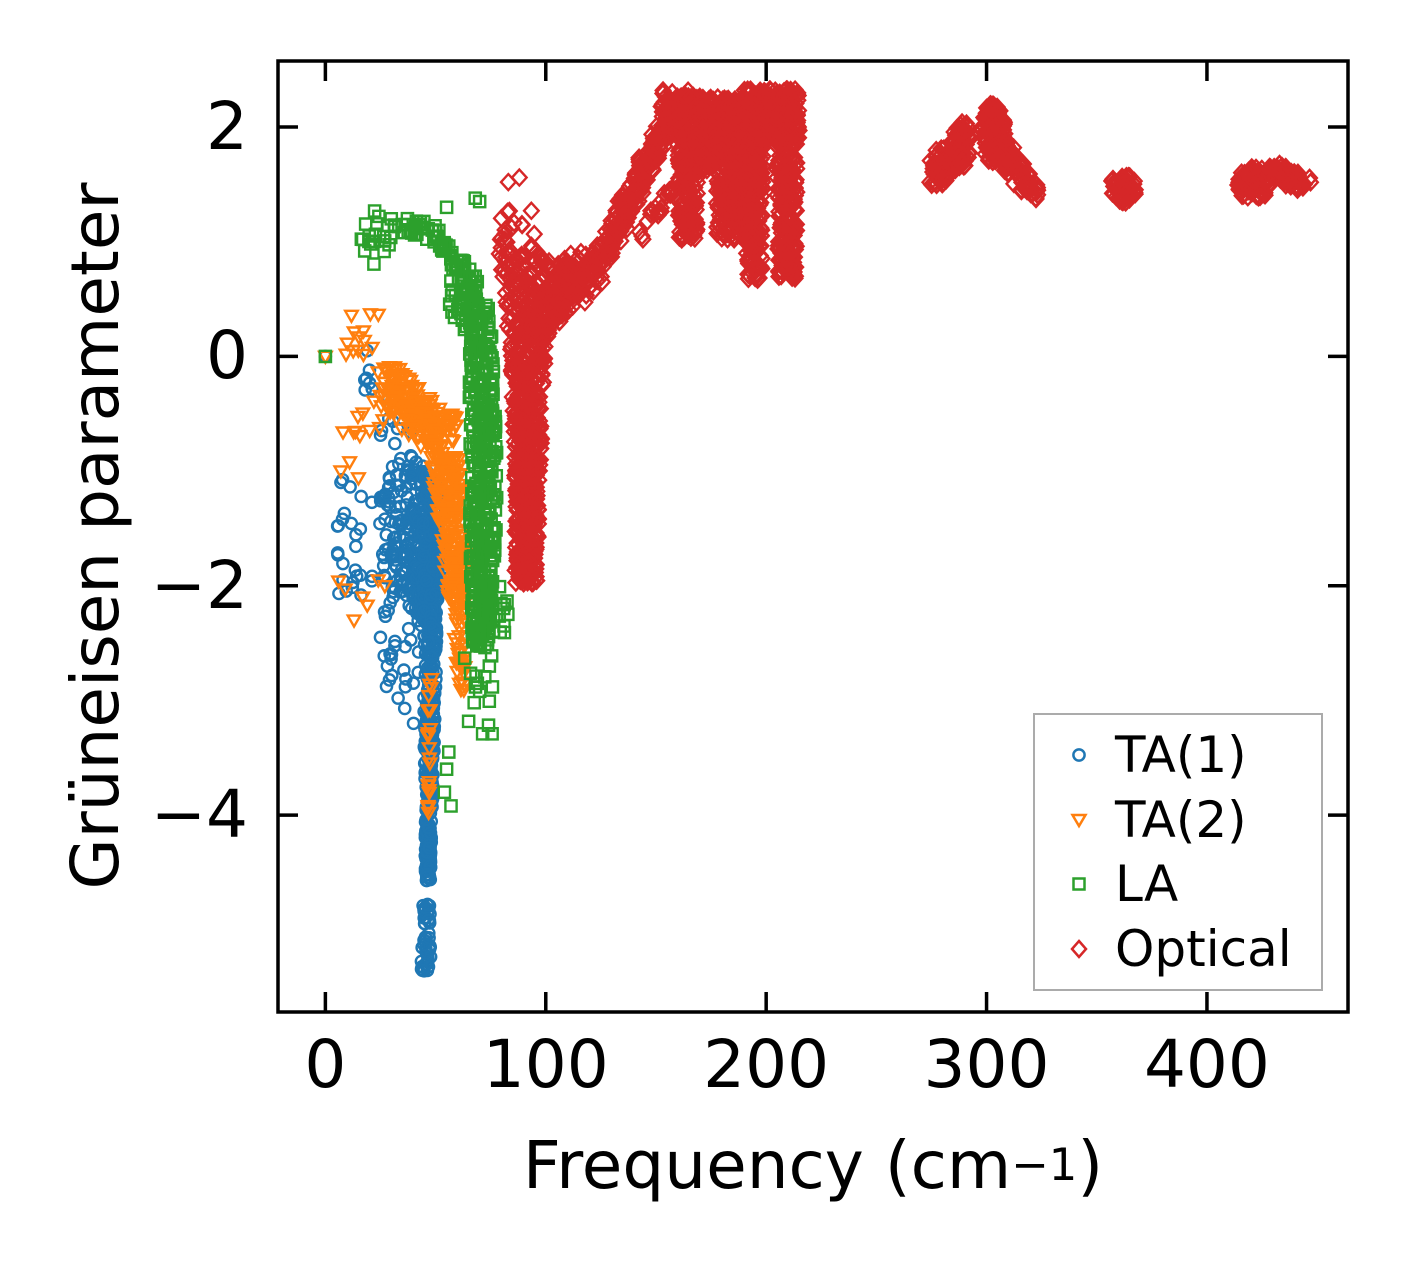  Describe the element at coordinates (325, 1064) in the screenshot. I see `x-tick-label: 0` at that location.